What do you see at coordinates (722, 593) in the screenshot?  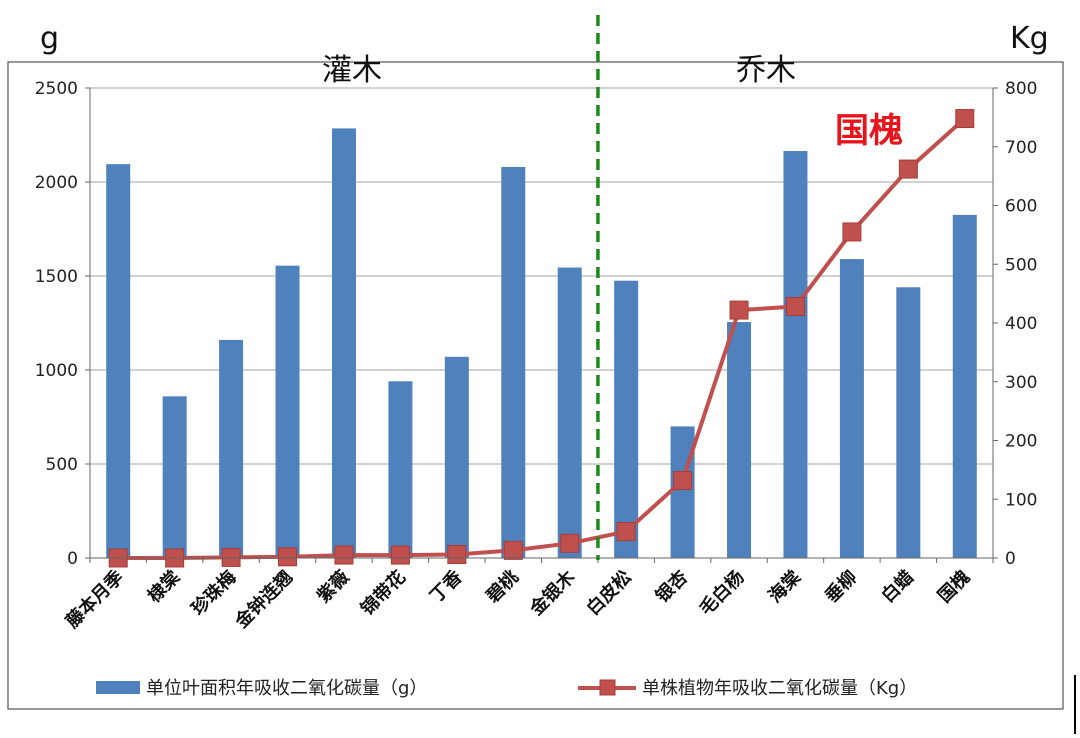 I see `category-label: 毛白杨` at bounding box center [722, 593].